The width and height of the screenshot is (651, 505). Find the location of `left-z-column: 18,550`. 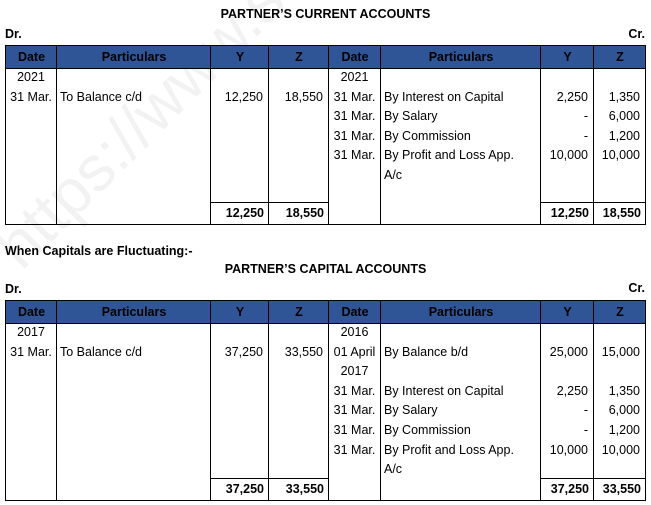

left-z-column: 18,550 is located at coordinates (298, 87).